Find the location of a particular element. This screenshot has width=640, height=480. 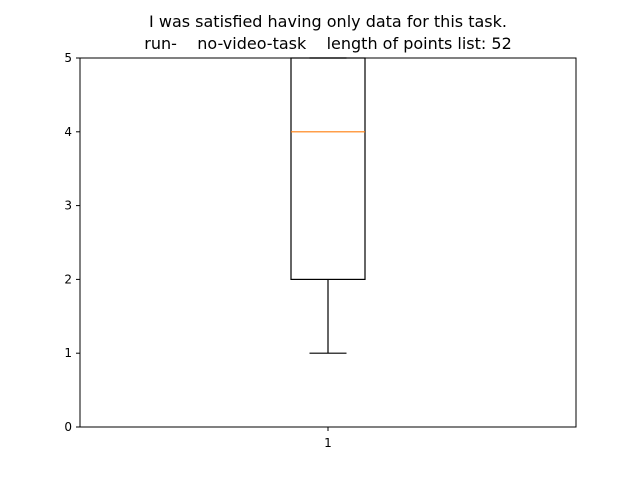

y-tick-label: 1 is located at coordinates (68, 353).